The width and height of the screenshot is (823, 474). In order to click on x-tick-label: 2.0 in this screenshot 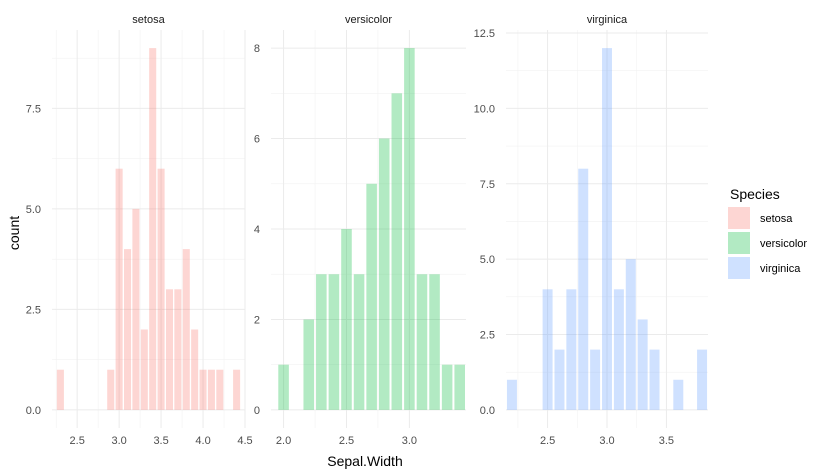, I will do `click(283, 441)`.